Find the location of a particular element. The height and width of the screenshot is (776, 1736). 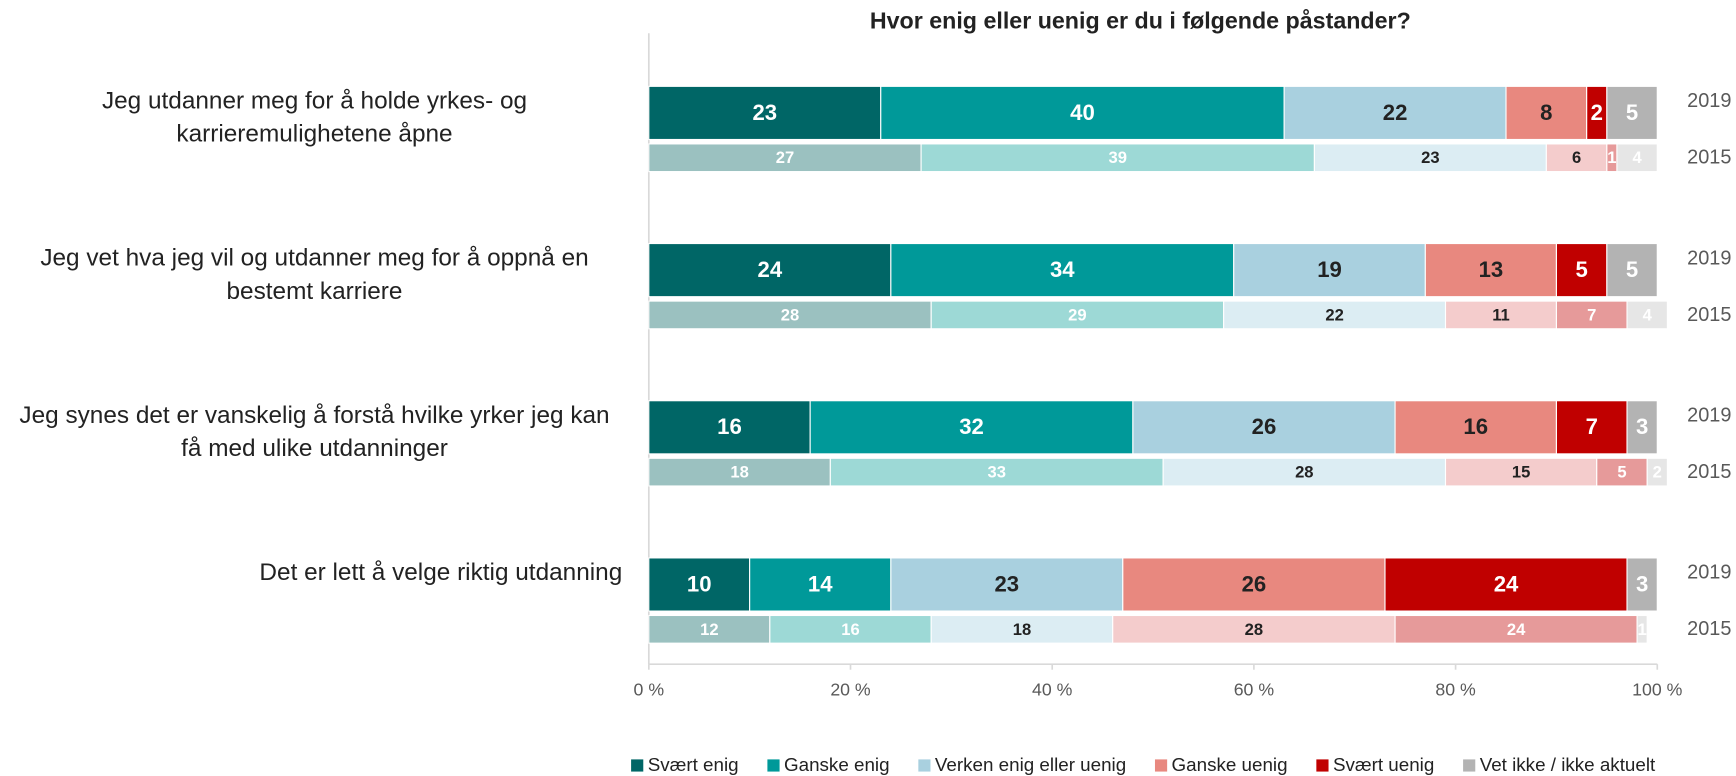

data-label: 29 is located at coordinates (1077, 314).